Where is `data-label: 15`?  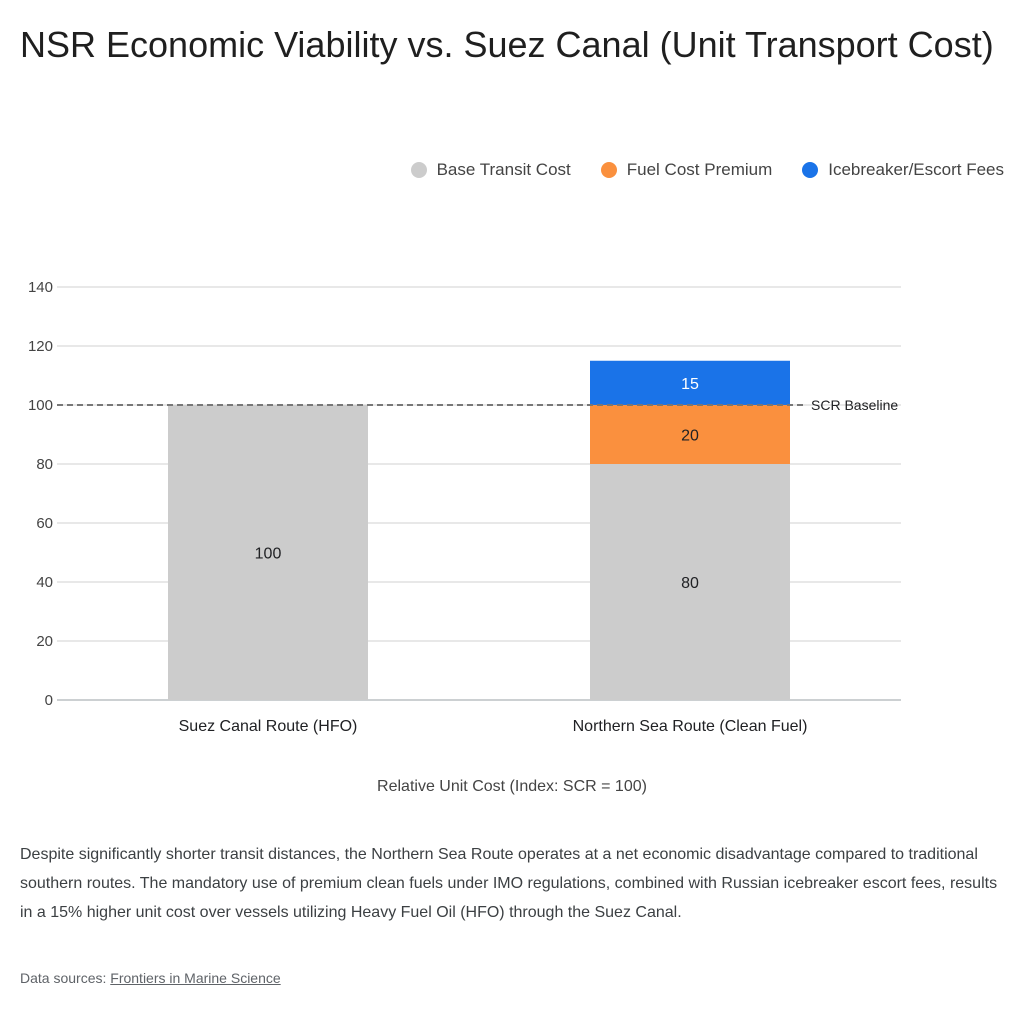 data-label: 15 is located at coordinates (690, 384).